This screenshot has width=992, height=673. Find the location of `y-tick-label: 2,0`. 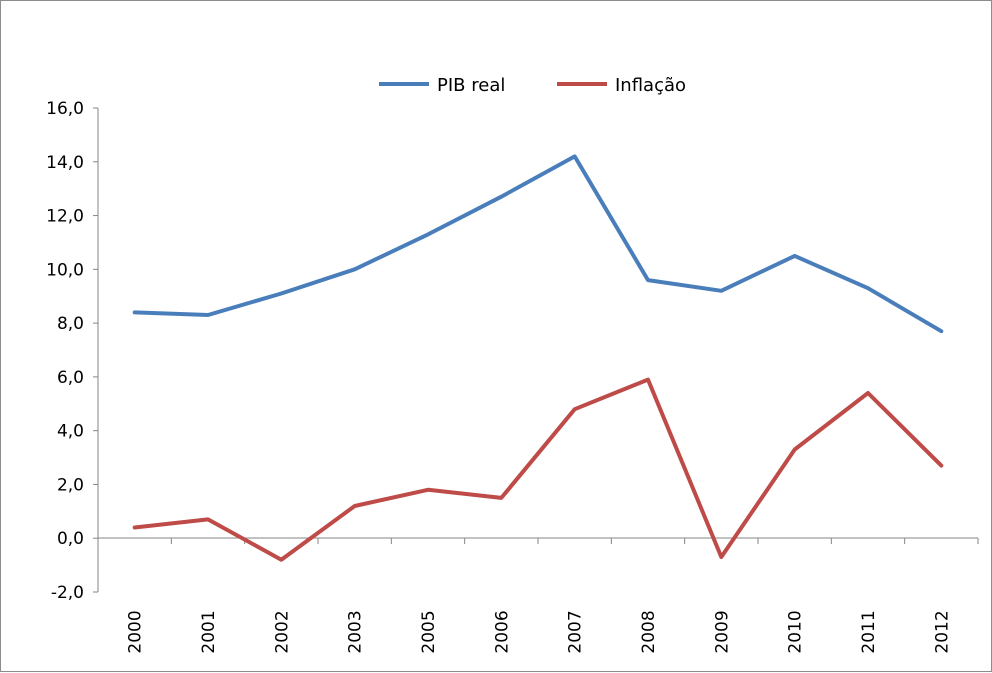

y-tick-label: 2,0 is located at coordinates (70, 485).